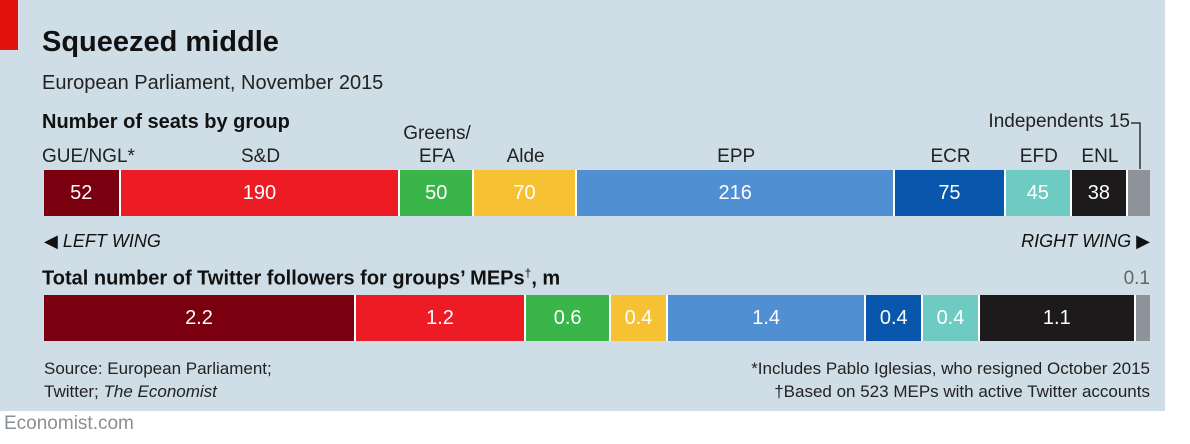 This screenshot has width=1190, height=444. I want to click on twitter-value-label-s-d: 1.2, so click(440, 318).